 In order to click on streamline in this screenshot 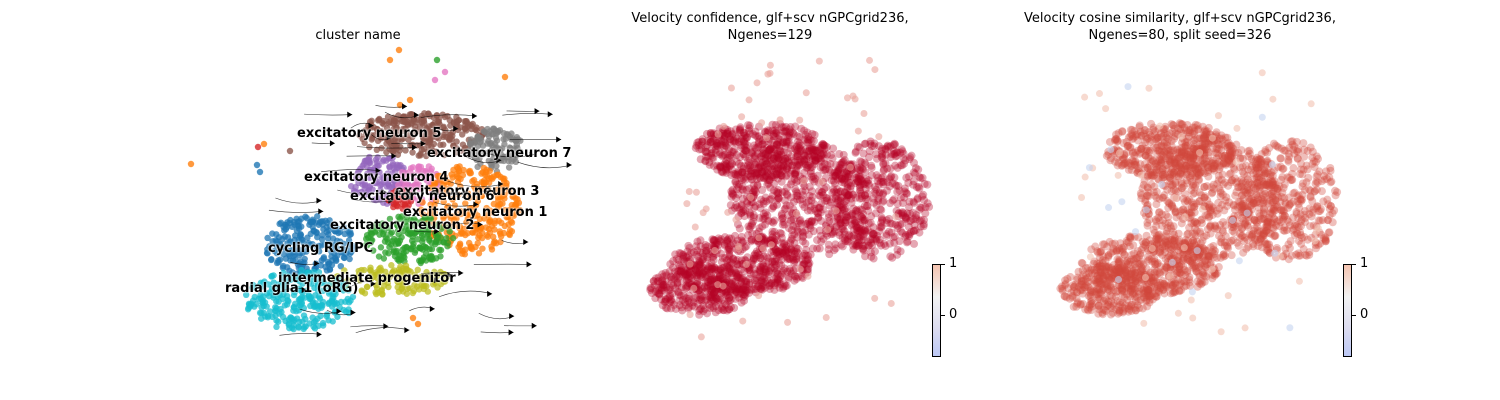, I will do `click(544, 165)`.